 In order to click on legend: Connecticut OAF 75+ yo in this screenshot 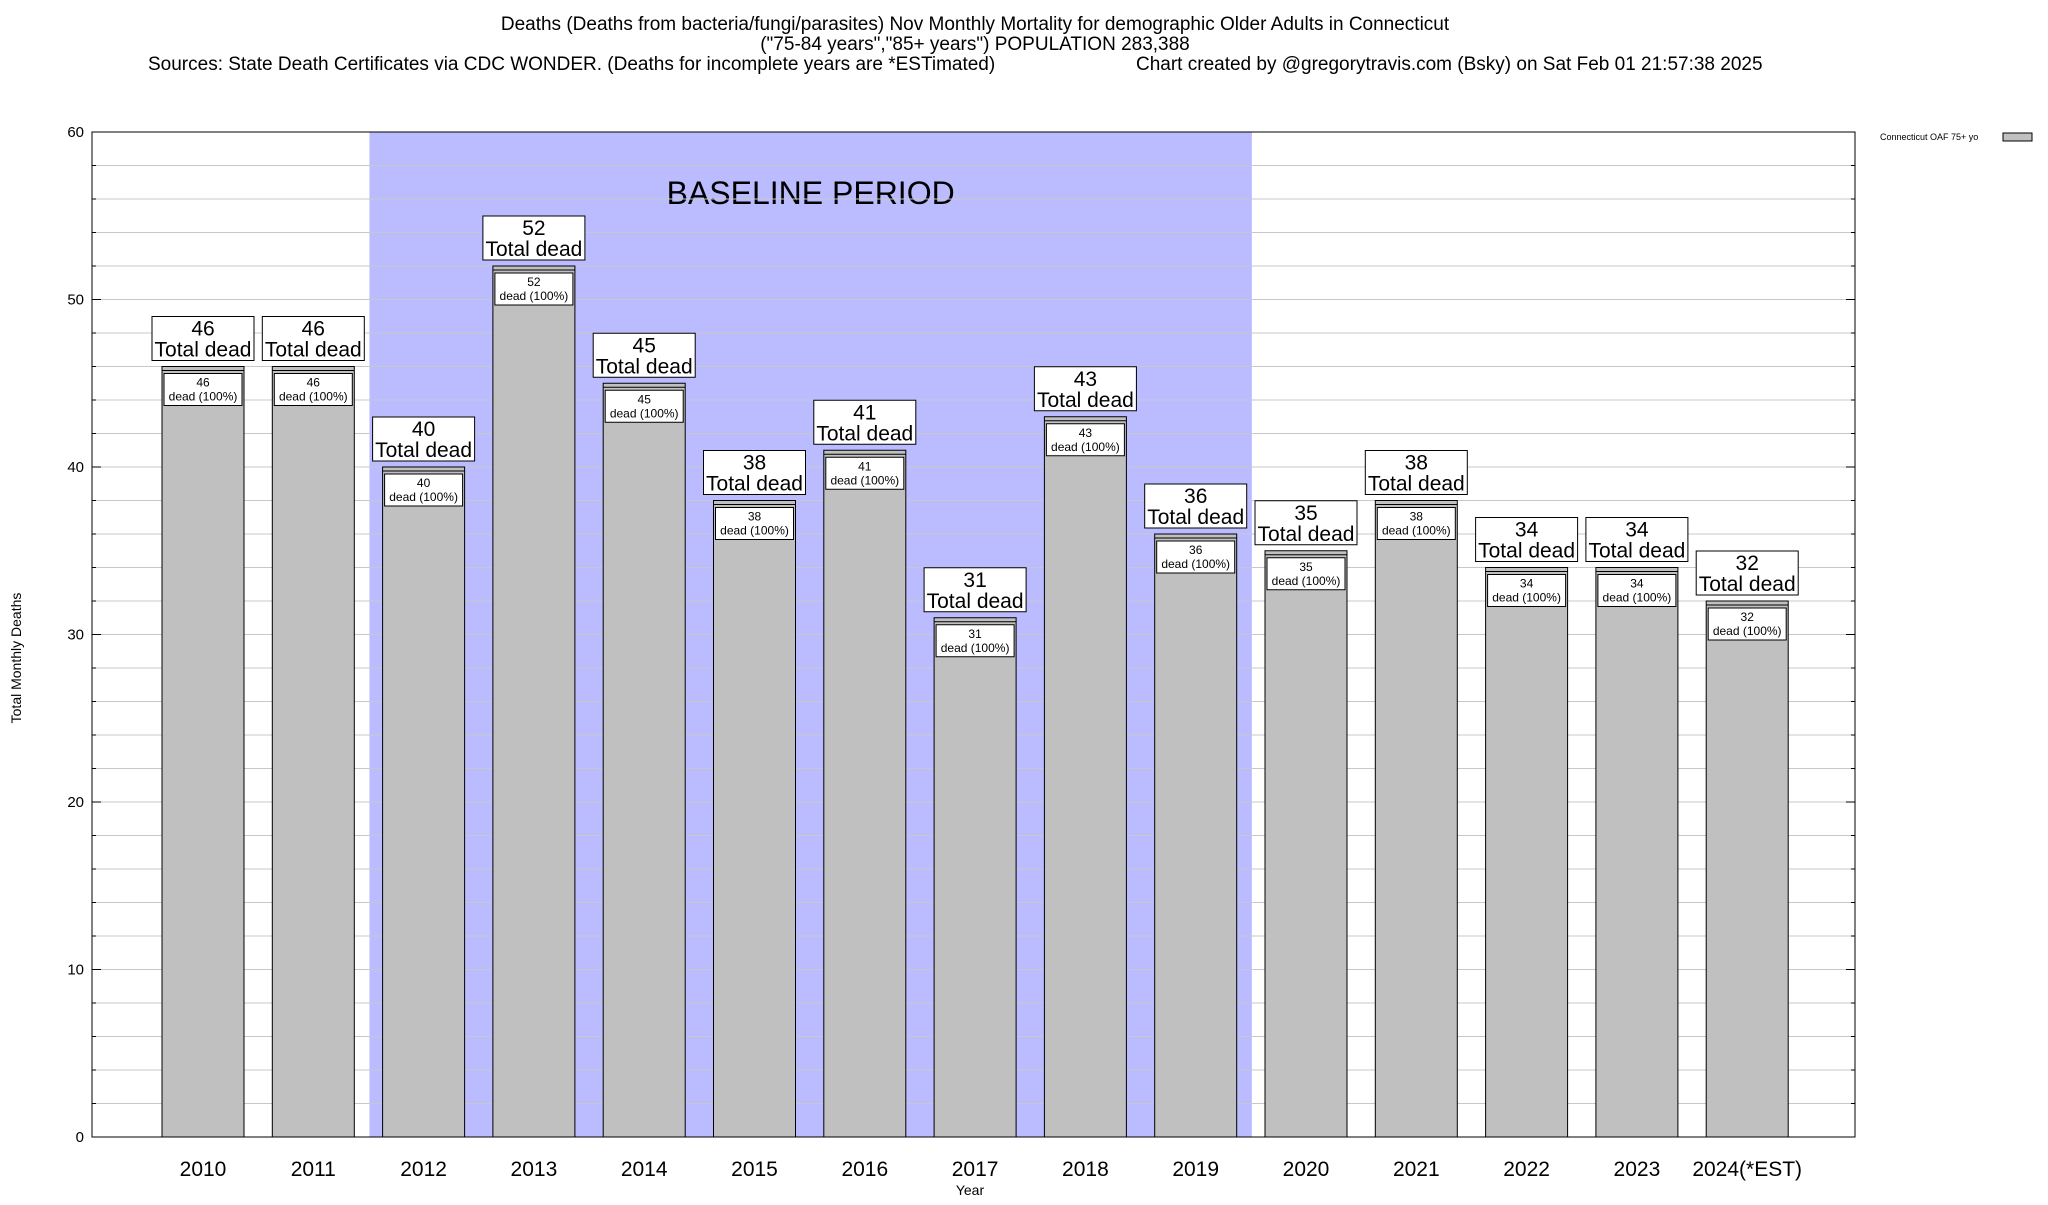, I will do `click(1956, 137)`.